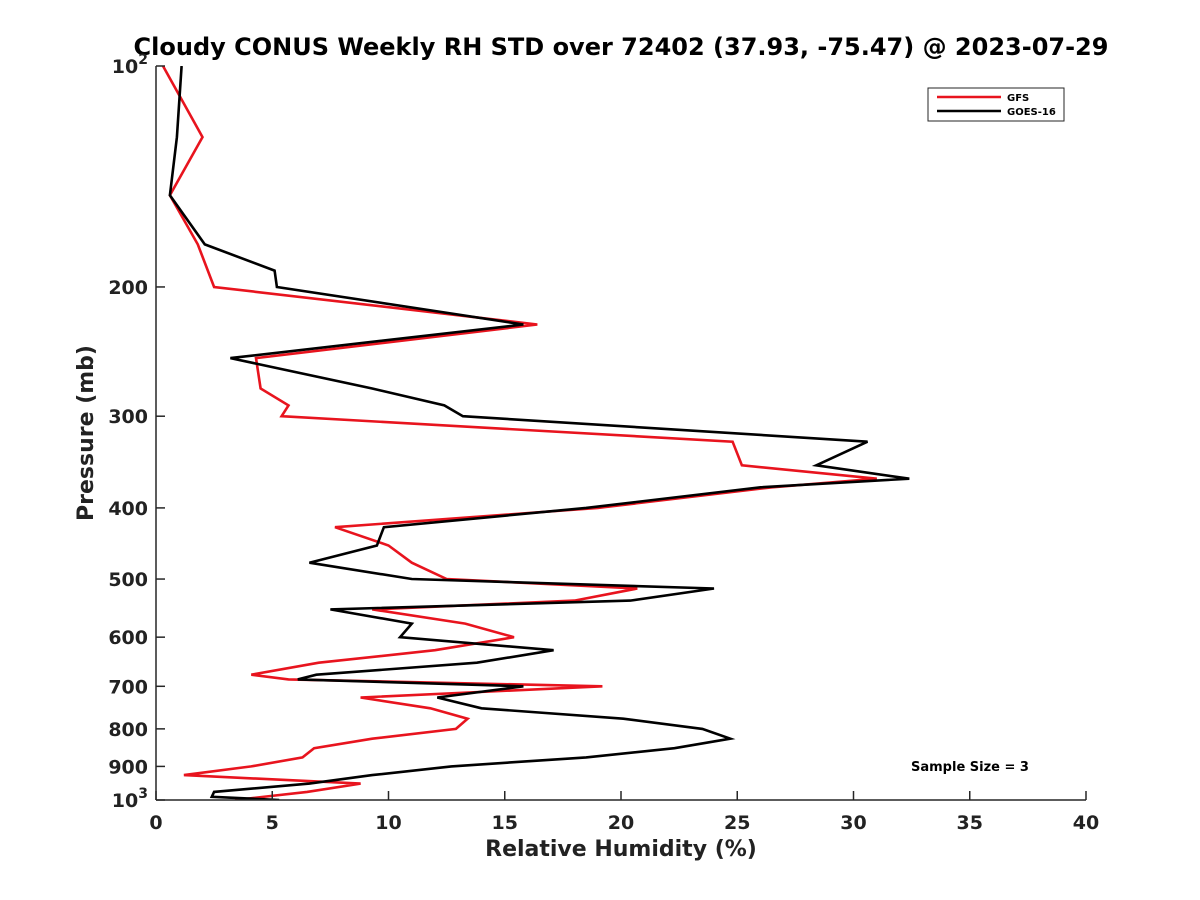  What do you see at coordinates (970, 767) in the screenshot?
I see `sample-size-annotation: Sample Size = 3` at bounding box center [970, 767].